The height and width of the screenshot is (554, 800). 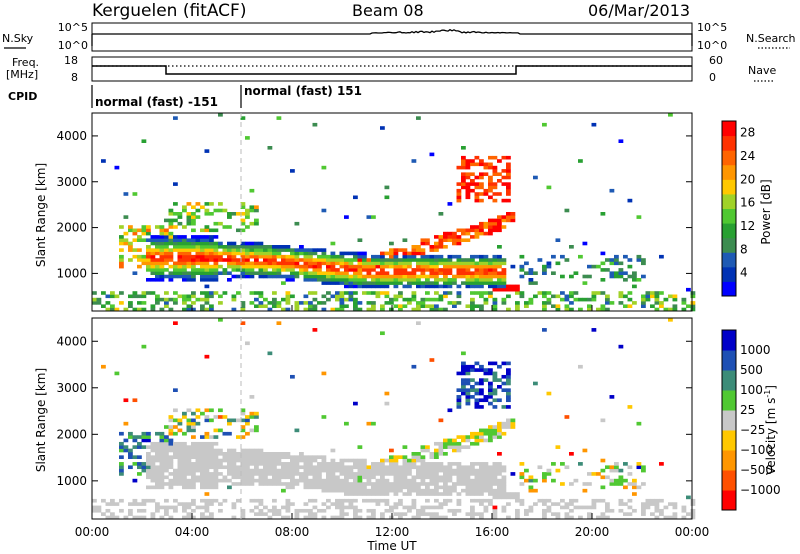 What do you see at coordinates (729, 460) in the screenshot?
I see `velocity-cbar-swatch` at bounding box center [729, 460].